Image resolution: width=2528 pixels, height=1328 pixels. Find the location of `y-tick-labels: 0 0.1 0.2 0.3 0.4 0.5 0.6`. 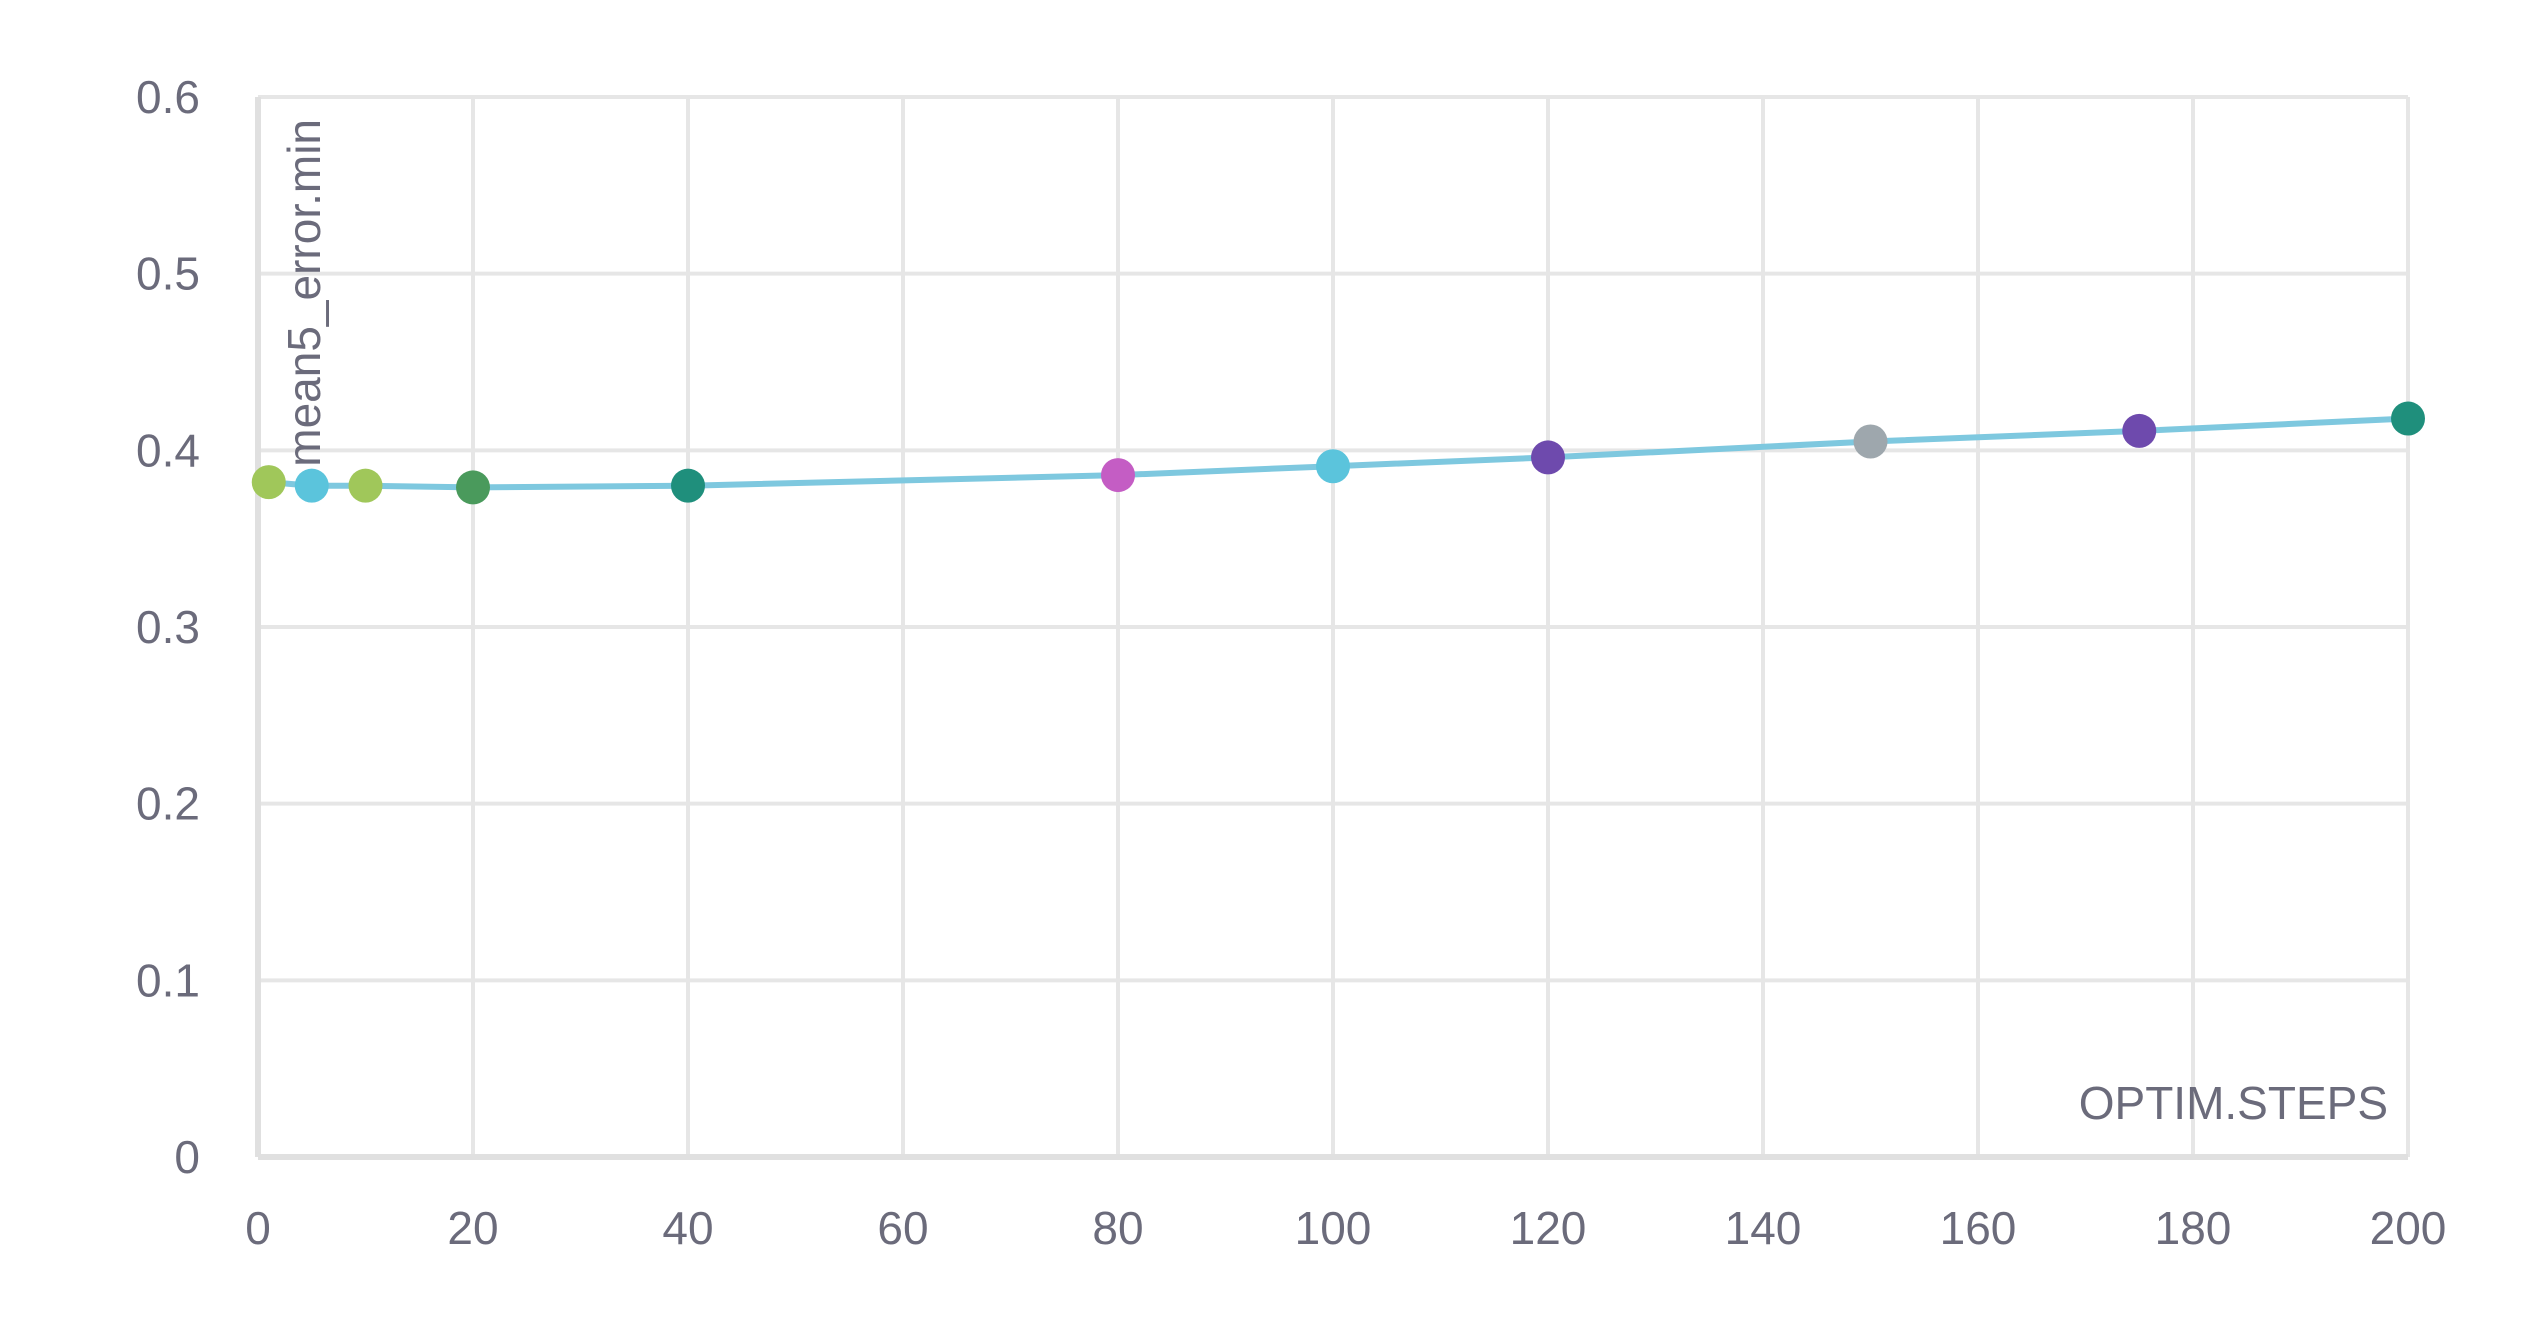

y-tick-labels: 0 0.1 0.2 0.3 0.4 0.5 0.6 is located at coordinates (168, 627).